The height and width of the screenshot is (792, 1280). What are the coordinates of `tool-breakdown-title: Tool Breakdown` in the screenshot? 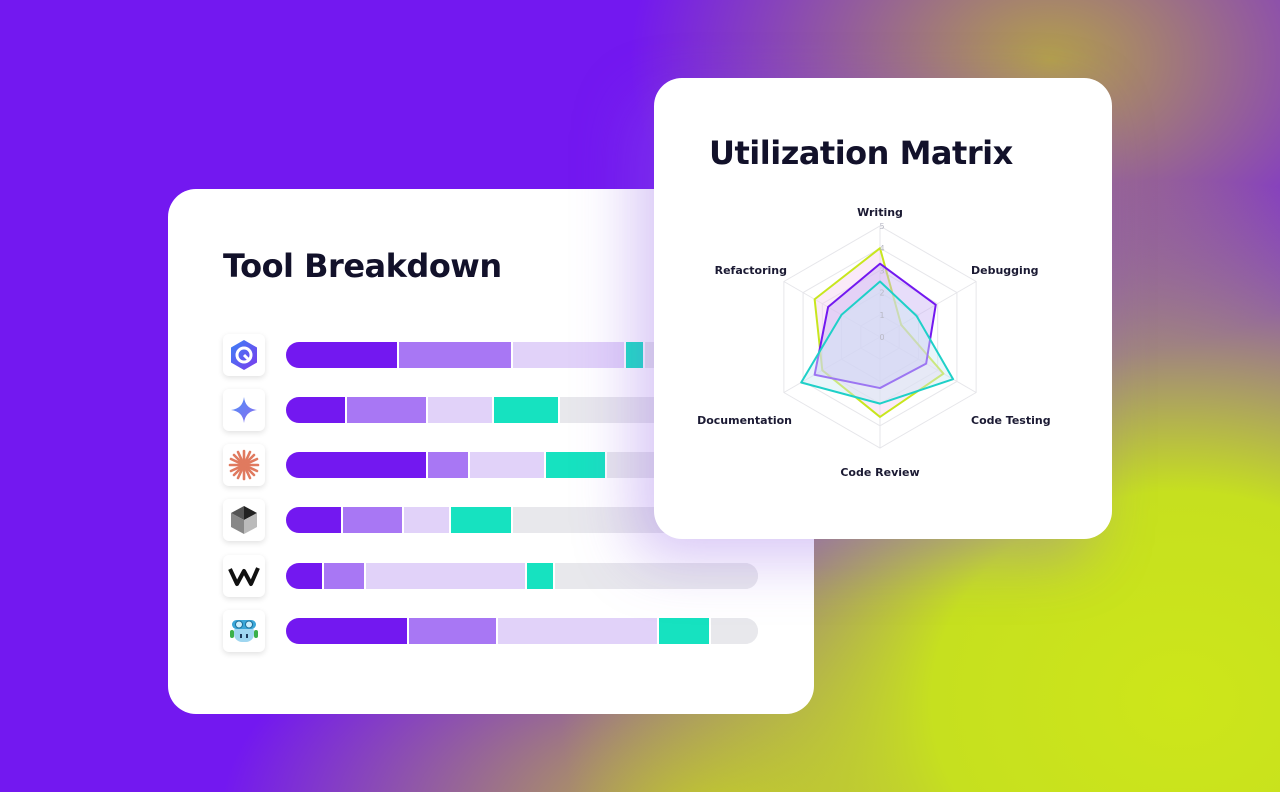 It's located at (362, 266).